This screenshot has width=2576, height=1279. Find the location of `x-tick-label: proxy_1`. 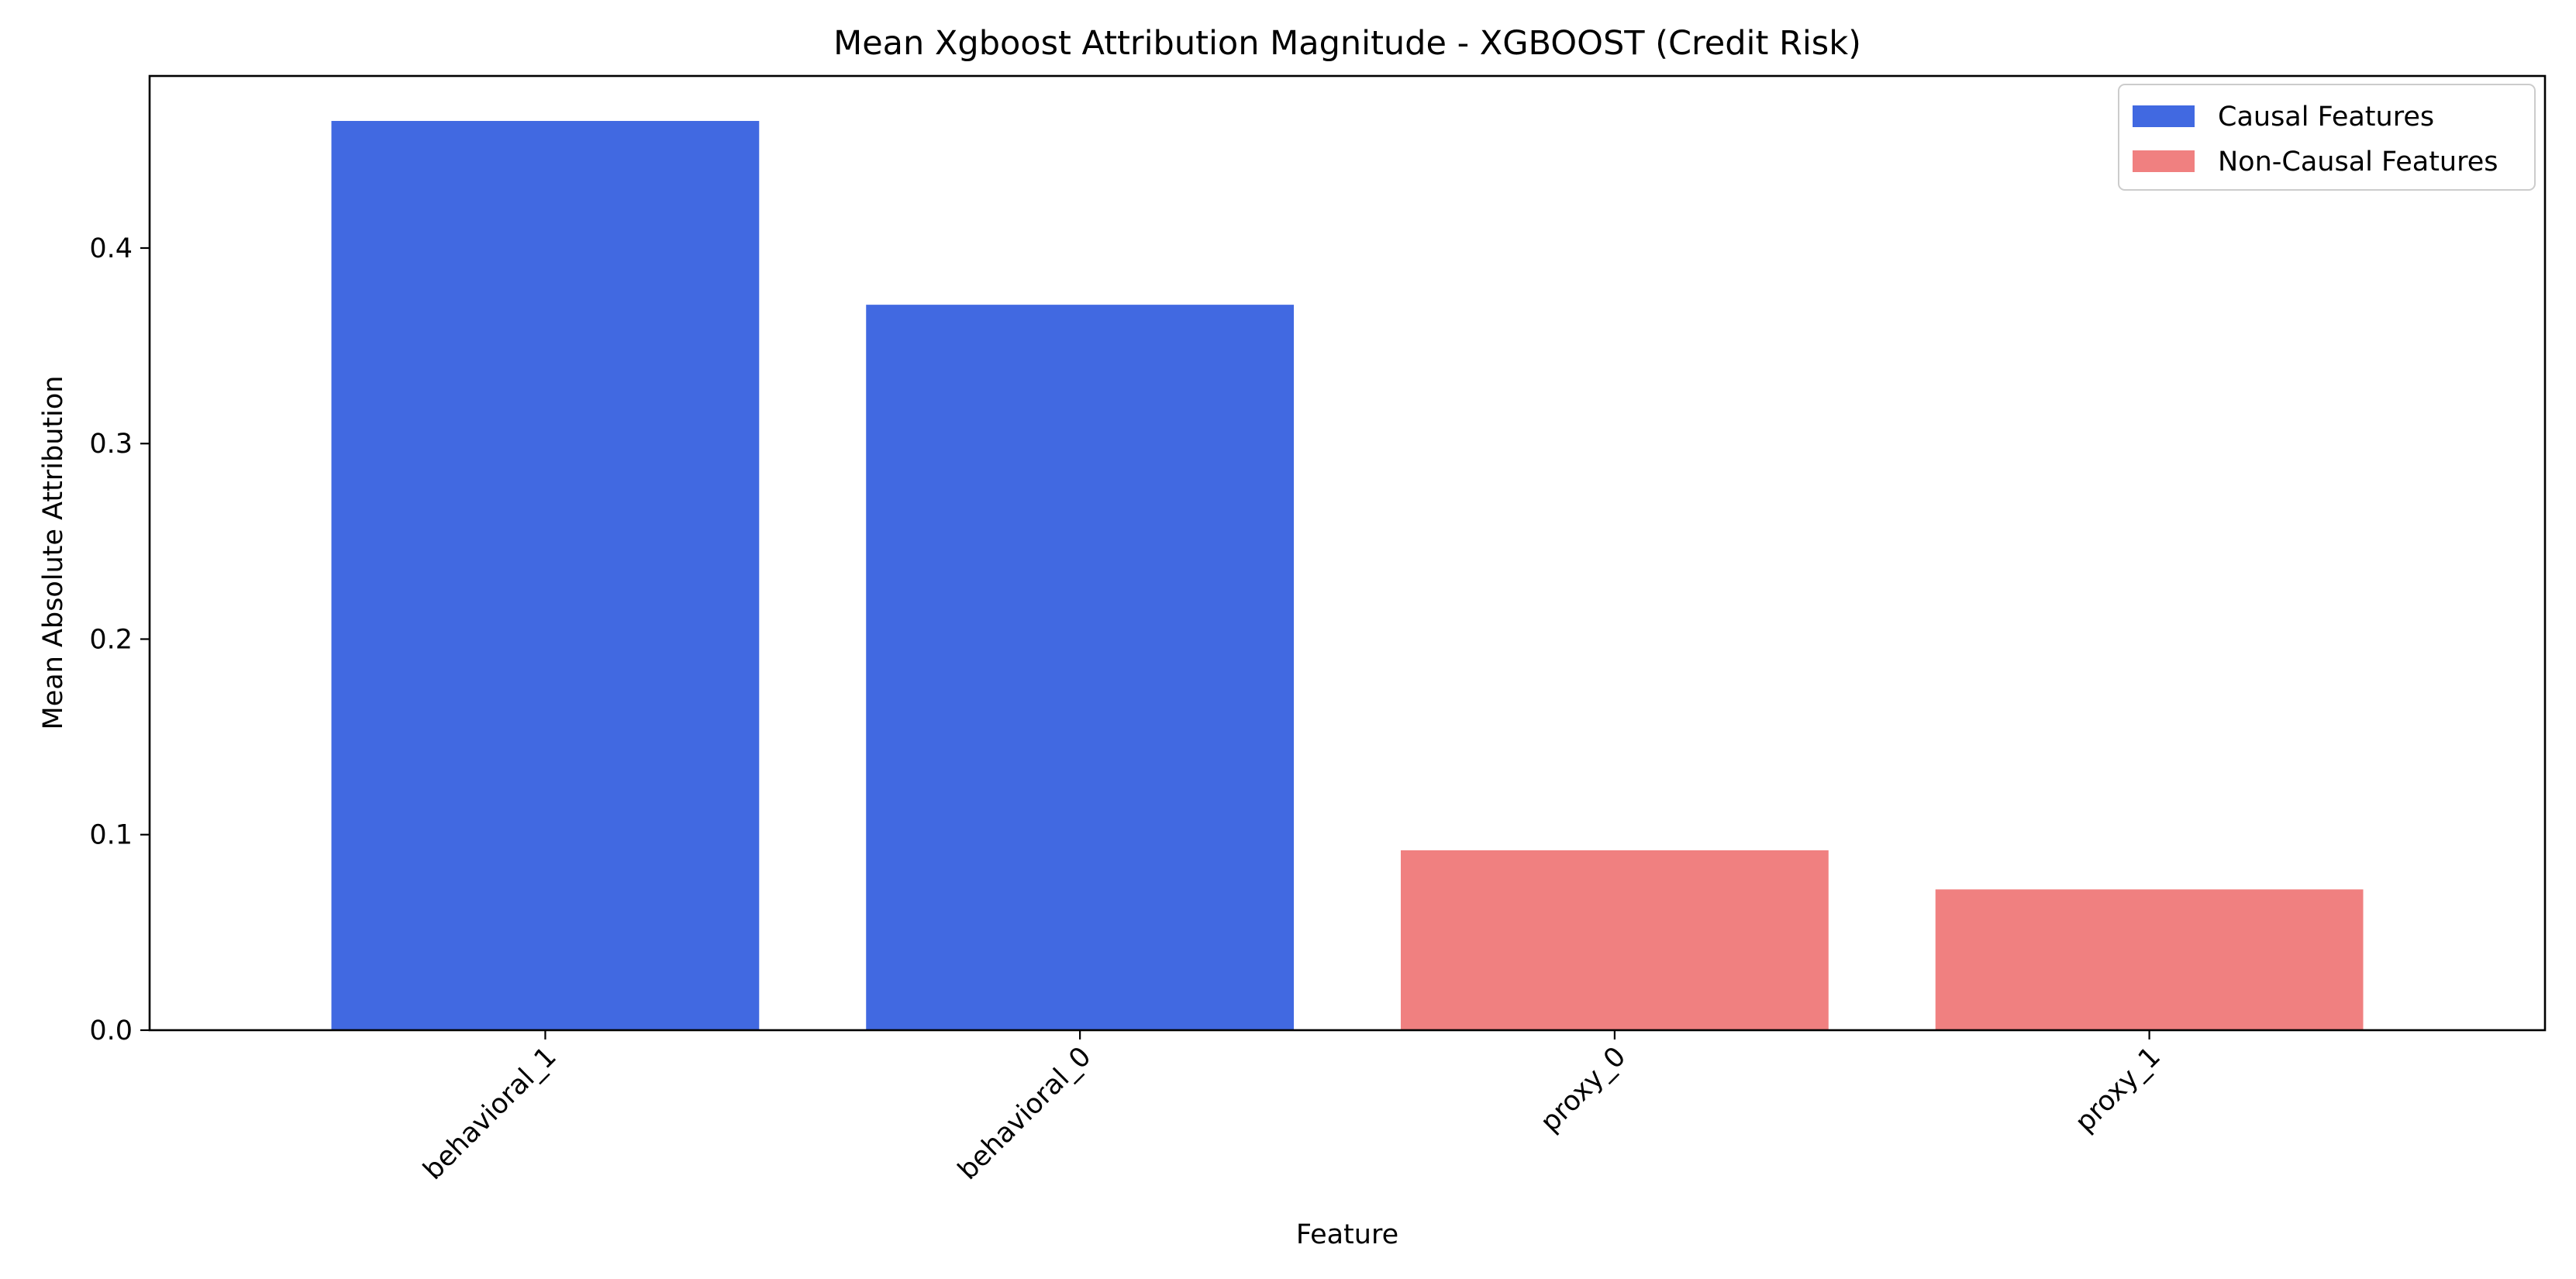

x-tick-label: proxy_1 is located at coordinates (2118, 1089).